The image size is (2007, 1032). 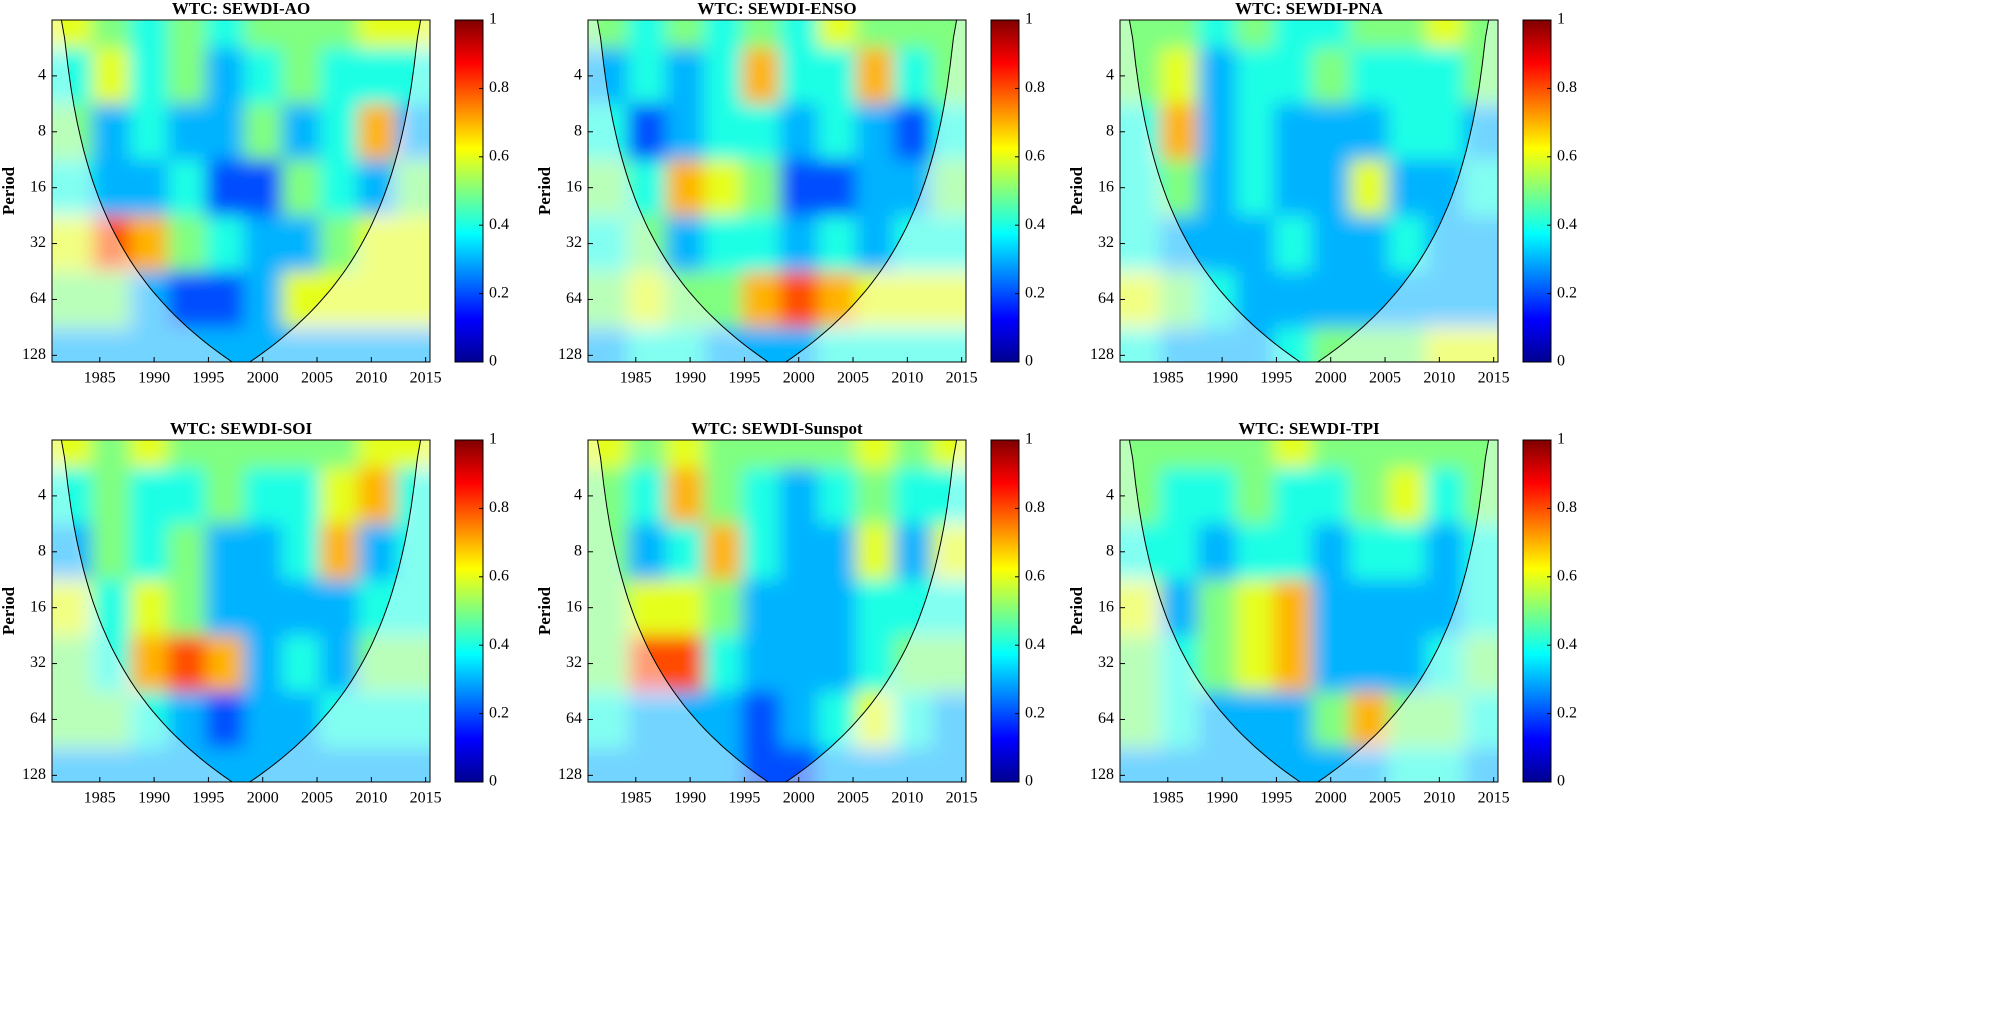 I want to click on heatmap, so click(x=241, y=191).